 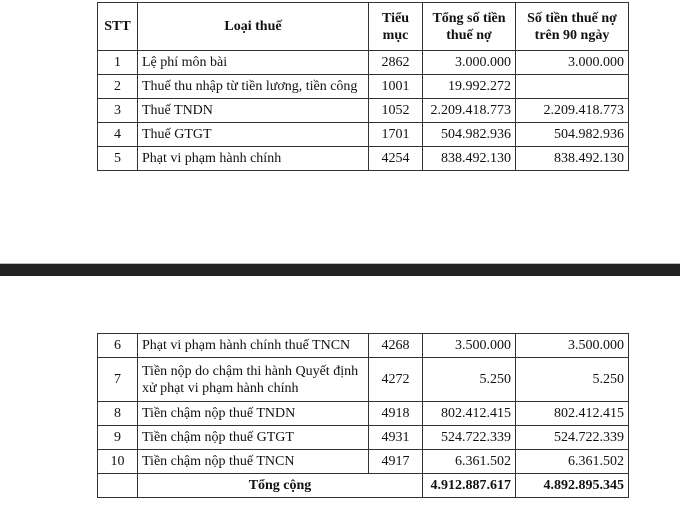 I want to click on row-stt: 10, so click(x=117, y=461).